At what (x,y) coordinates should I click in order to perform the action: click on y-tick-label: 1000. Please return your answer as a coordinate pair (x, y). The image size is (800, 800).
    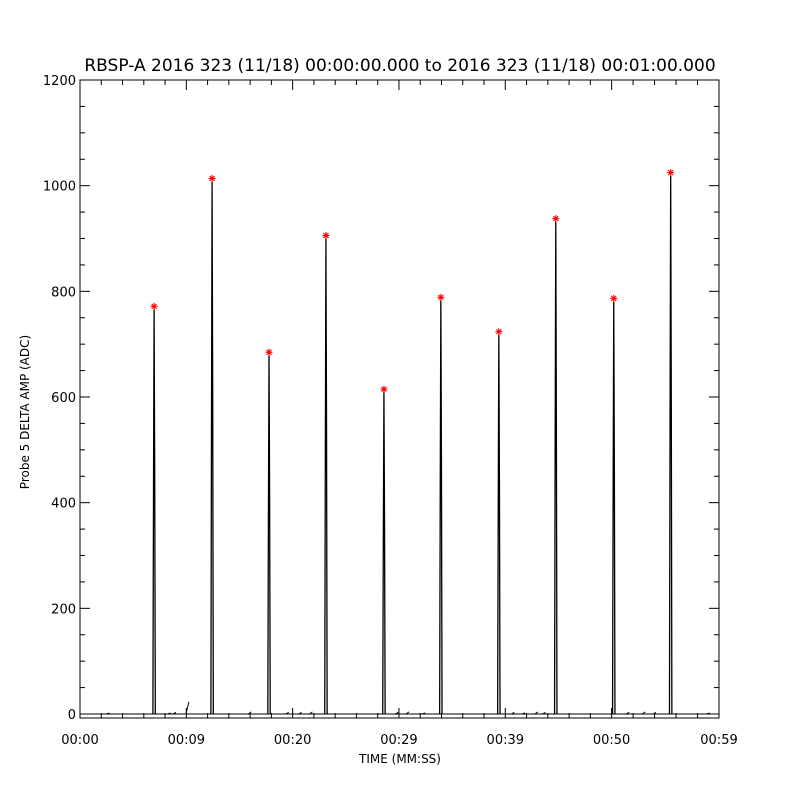
    Looking at the image, I should click on (59, 187).